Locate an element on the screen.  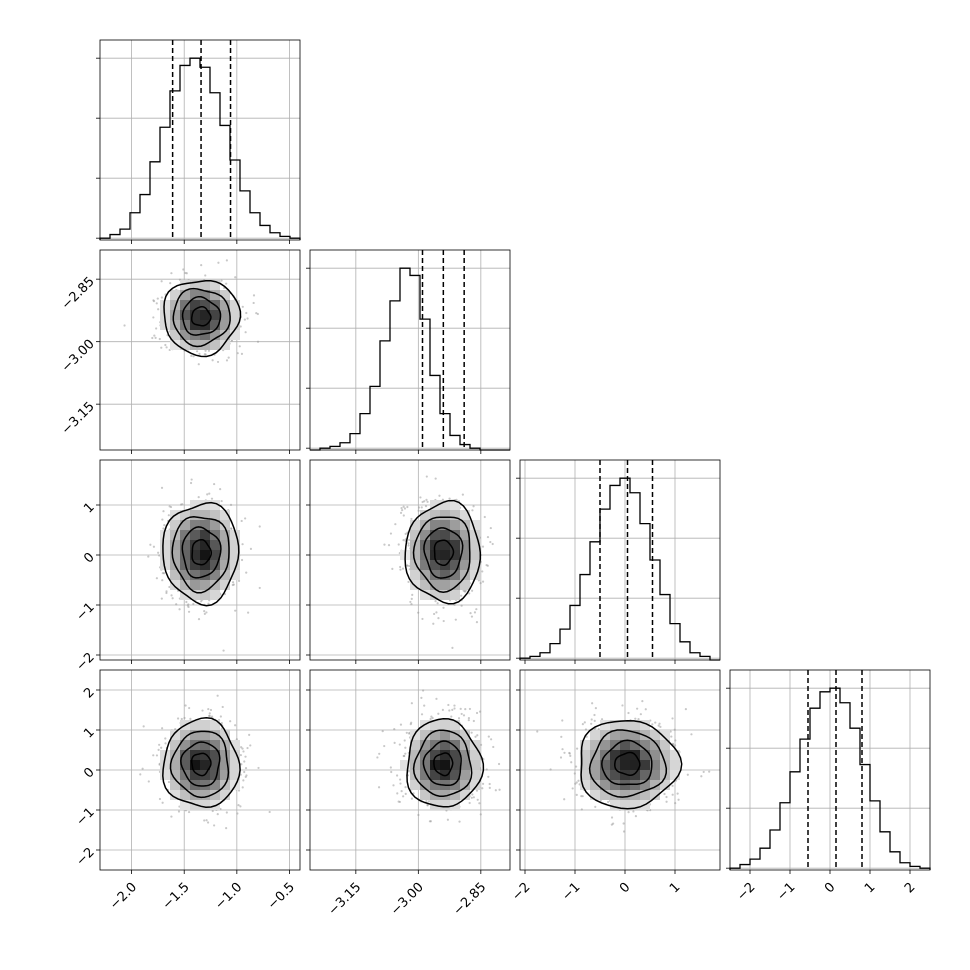
axes-frame is located at coordinates (200, 350).